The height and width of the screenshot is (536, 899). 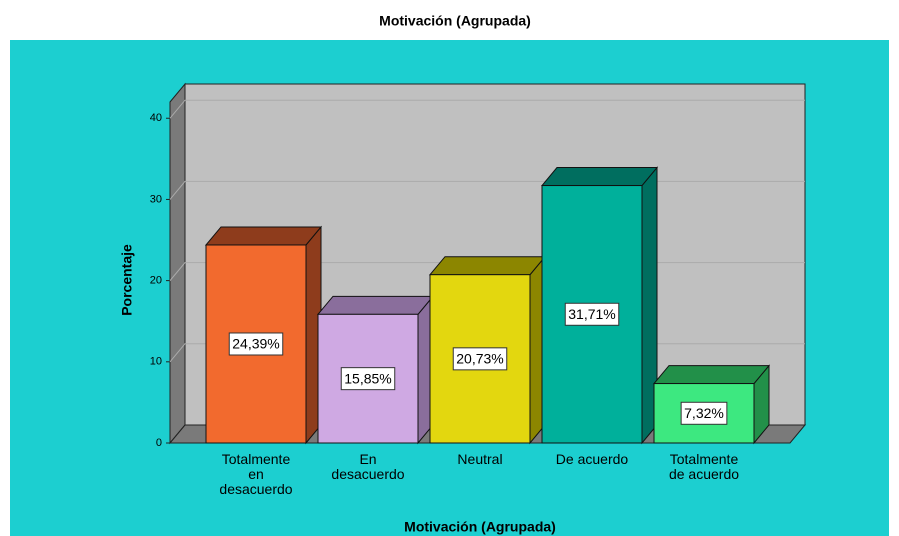 I want to click on chart-title: Motivación (Agrupada), so click(x=455, y=21).